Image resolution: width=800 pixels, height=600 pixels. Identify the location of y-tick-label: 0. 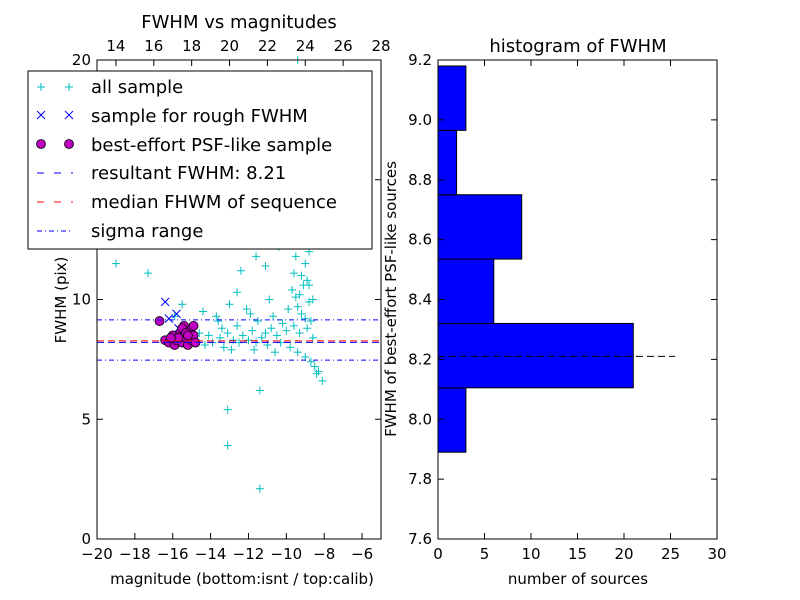
(86, 539).